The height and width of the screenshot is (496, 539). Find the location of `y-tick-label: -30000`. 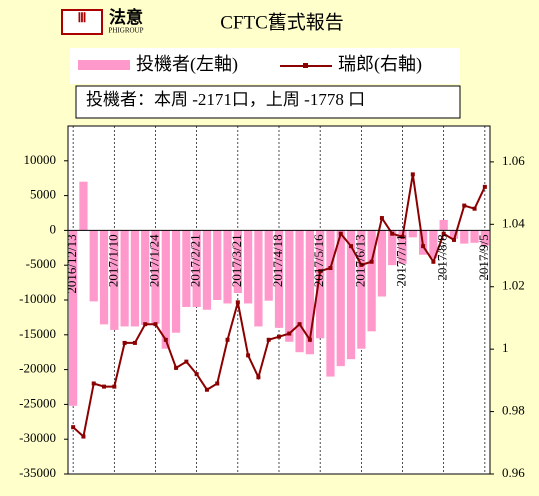

y-tick-label: -30000 is located at coordinates (37, 437).